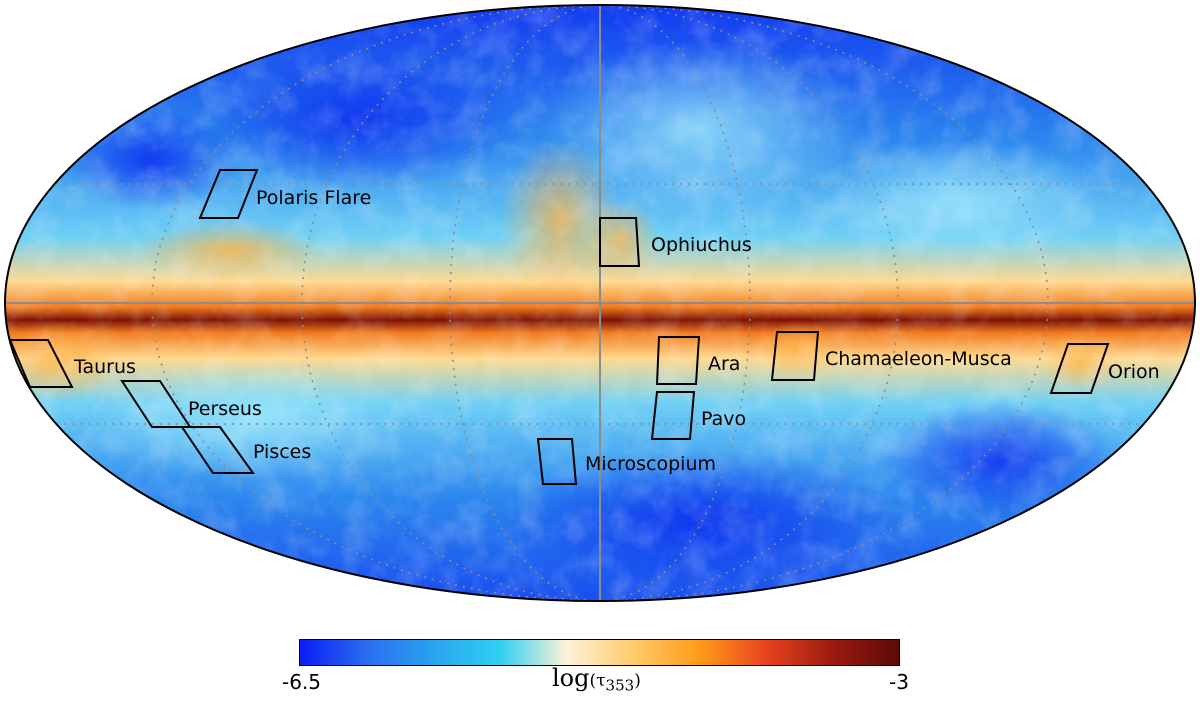 This screenshot has height=703, width=1200. Describe the element at coordinates (313, 198) in the screenshot. I see `region-label-polaris-flare: Polaris Flare` at that location.